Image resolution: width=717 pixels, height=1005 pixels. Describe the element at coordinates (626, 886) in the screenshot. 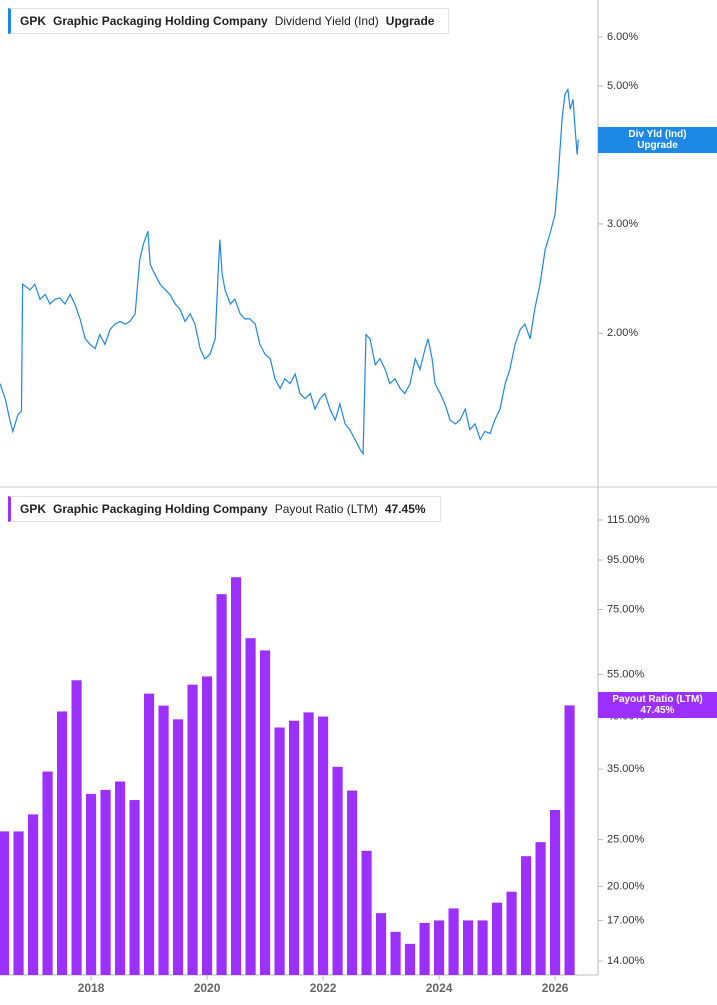

I see `y-tick-label: 20.00%` at that location.